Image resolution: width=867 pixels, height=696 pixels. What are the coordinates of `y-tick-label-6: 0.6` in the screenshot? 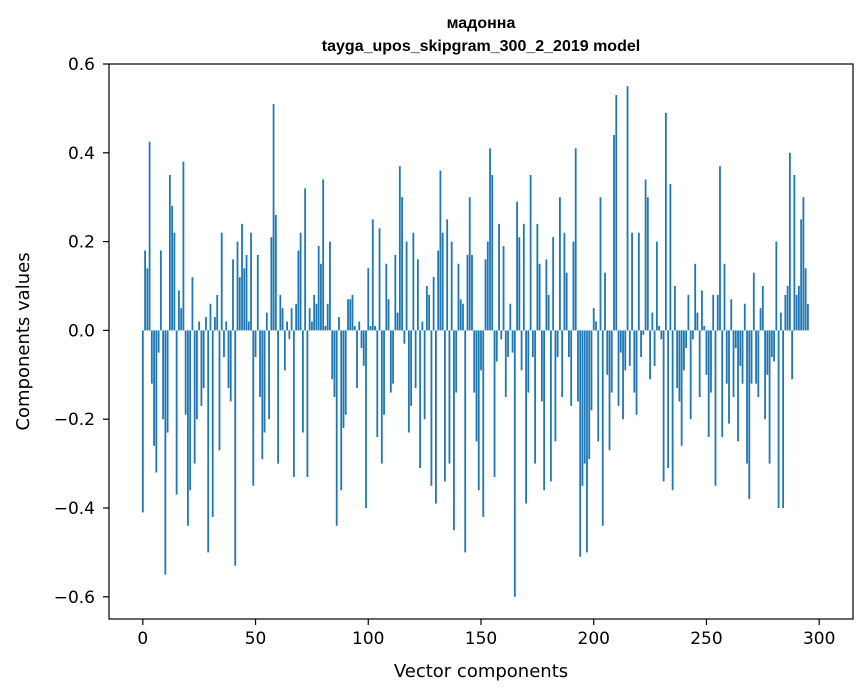 It's located at (81, 65).